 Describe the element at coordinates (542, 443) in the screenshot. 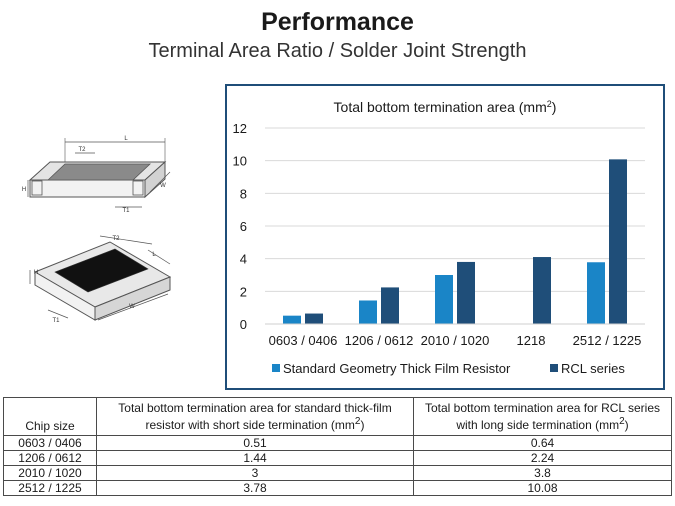

I see `table-cell-rcl: 0.64` at that location.